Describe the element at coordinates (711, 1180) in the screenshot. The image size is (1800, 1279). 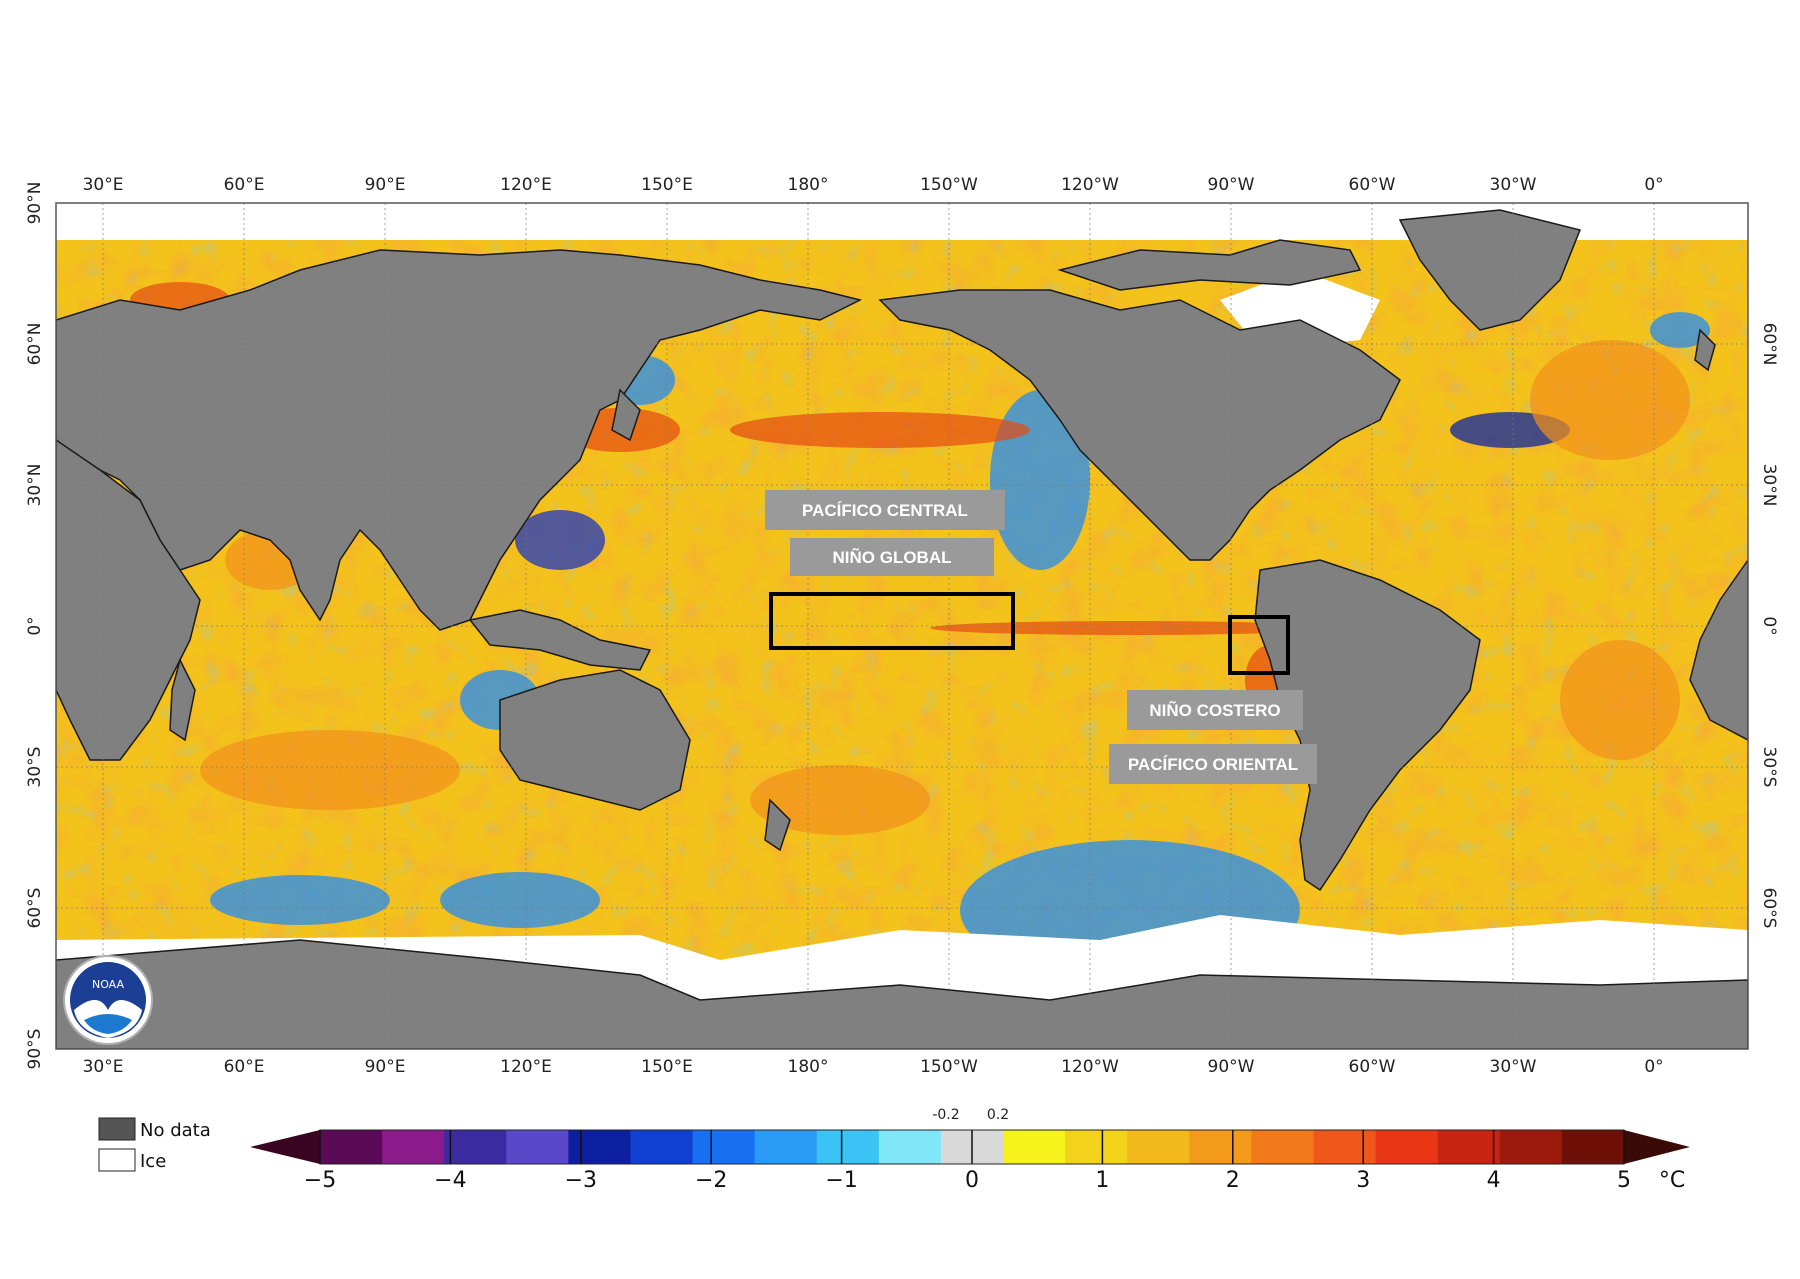
I see `colorbar-tick-label: −2` at that location.